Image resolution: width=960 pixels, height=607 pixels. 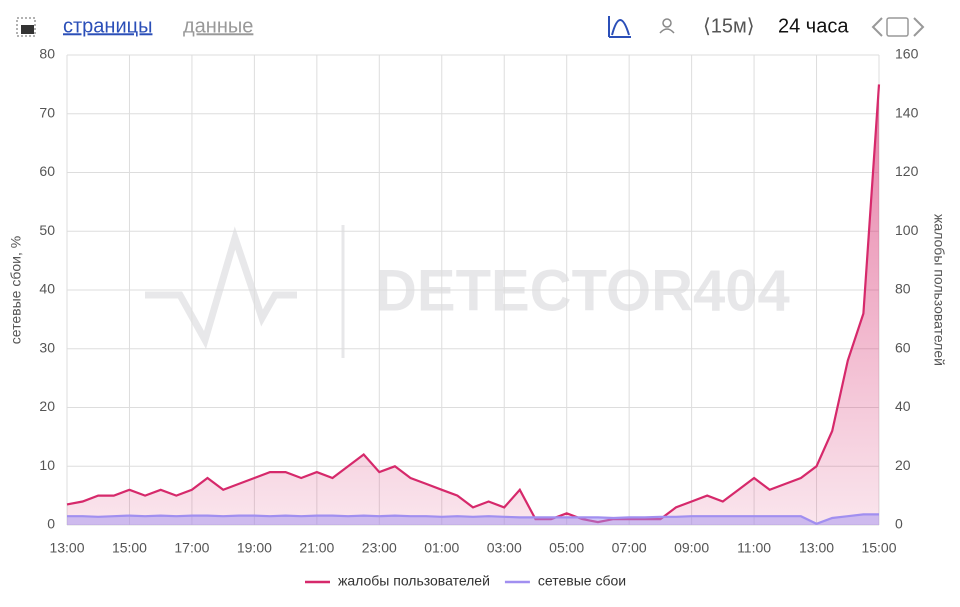 I want to click on y2-tick-label: 40, so click(x=903, y=406).